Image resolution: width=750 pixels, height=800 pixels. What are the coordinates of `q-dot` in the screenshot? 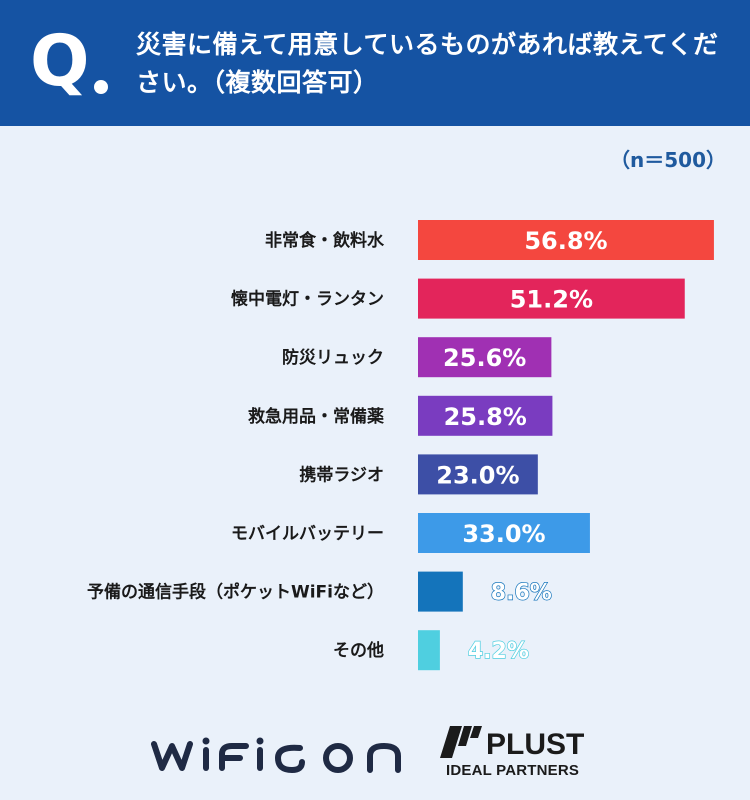 It's located at (101, 87).